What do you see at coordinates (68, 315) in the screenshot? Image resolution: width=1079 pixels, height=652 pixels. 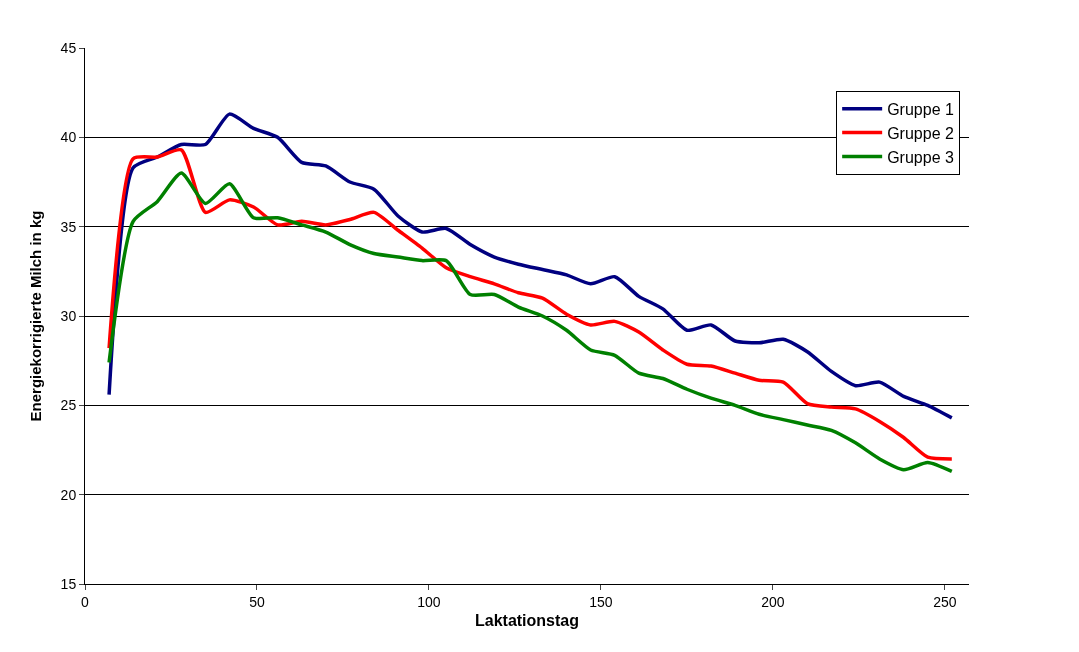 I see `y-tick-label: 30` at bounding box center [68, 315].